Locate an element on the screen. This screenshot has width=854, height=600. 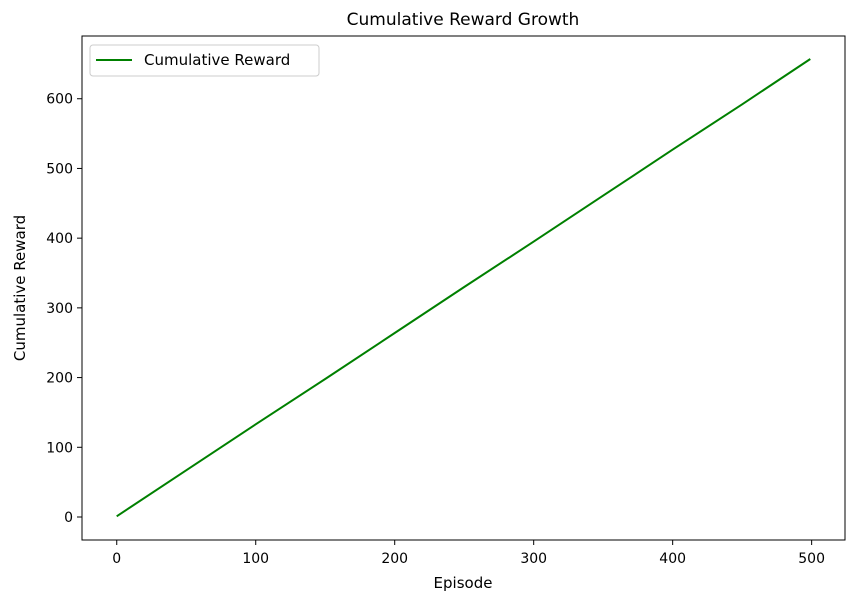
y-tick-label: 0 is located at coordinates (68, 518).